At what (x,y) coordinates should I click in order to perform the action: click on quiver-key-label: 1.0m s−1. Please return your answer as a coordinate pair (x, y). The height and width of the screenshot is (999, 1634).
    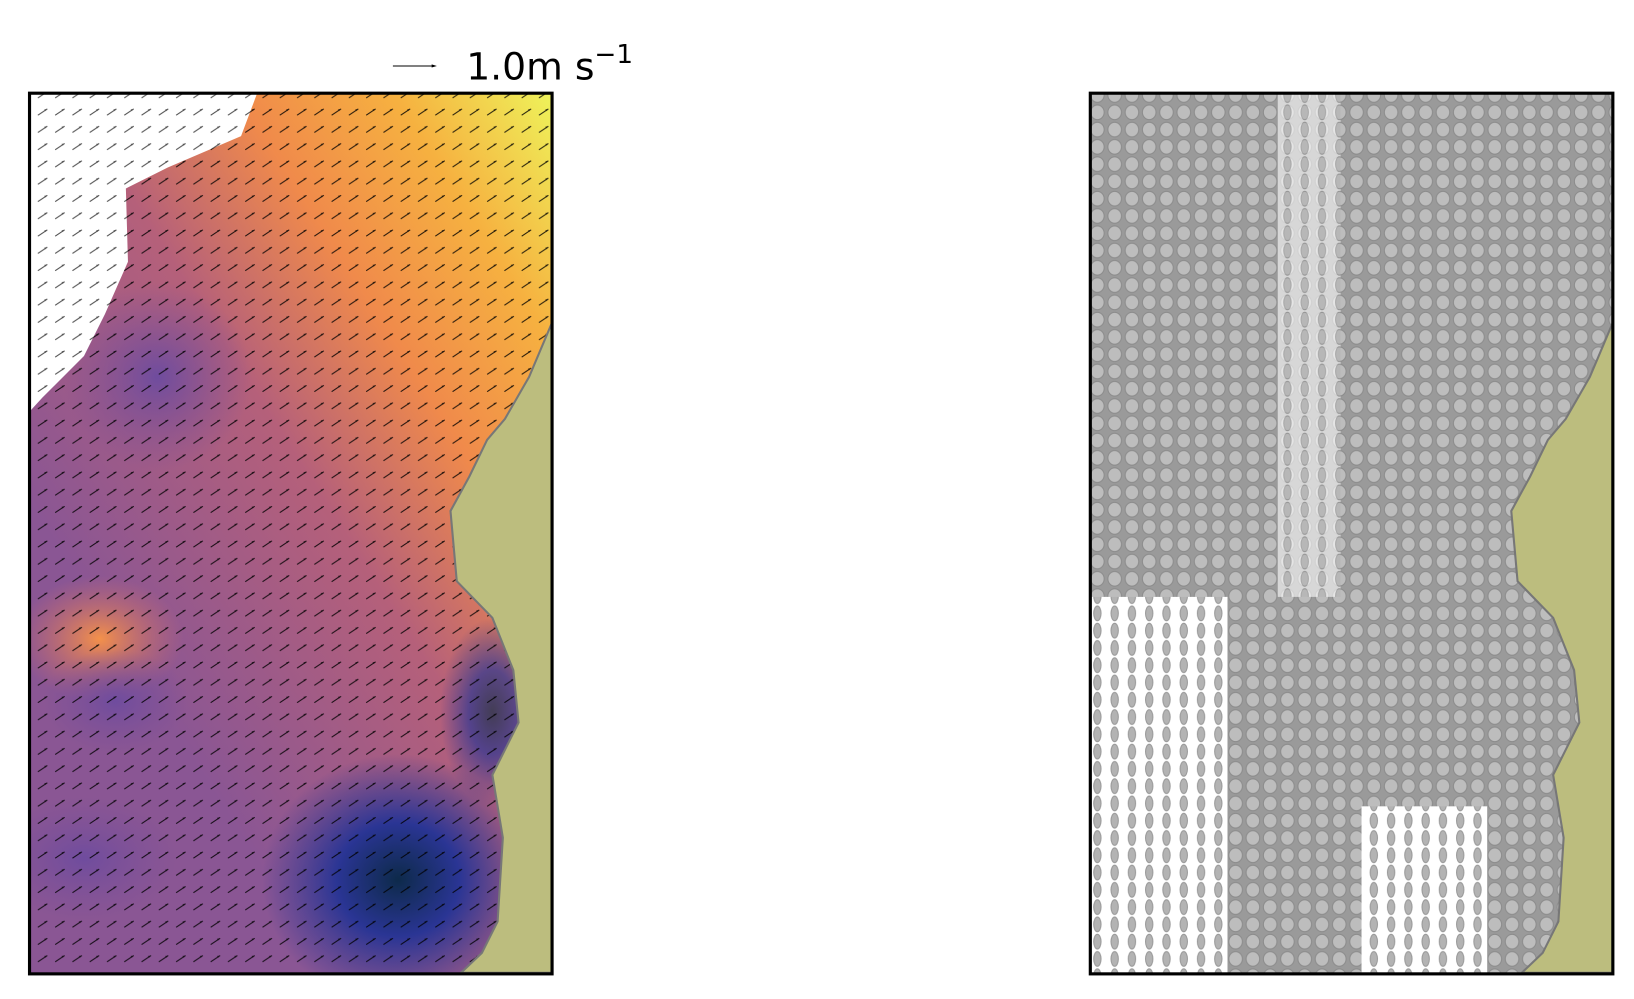
    Looking at the image, I should click on (549, 64).